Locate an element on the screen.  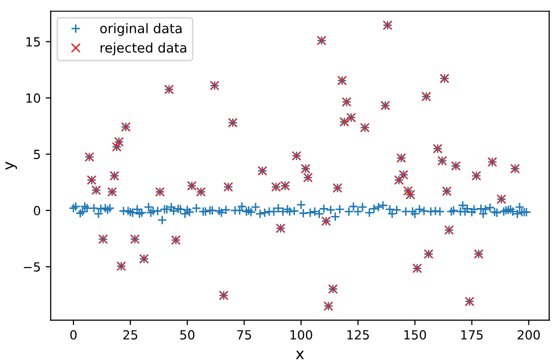
y-tick-label: 5 is located at coordinates (37, 155).